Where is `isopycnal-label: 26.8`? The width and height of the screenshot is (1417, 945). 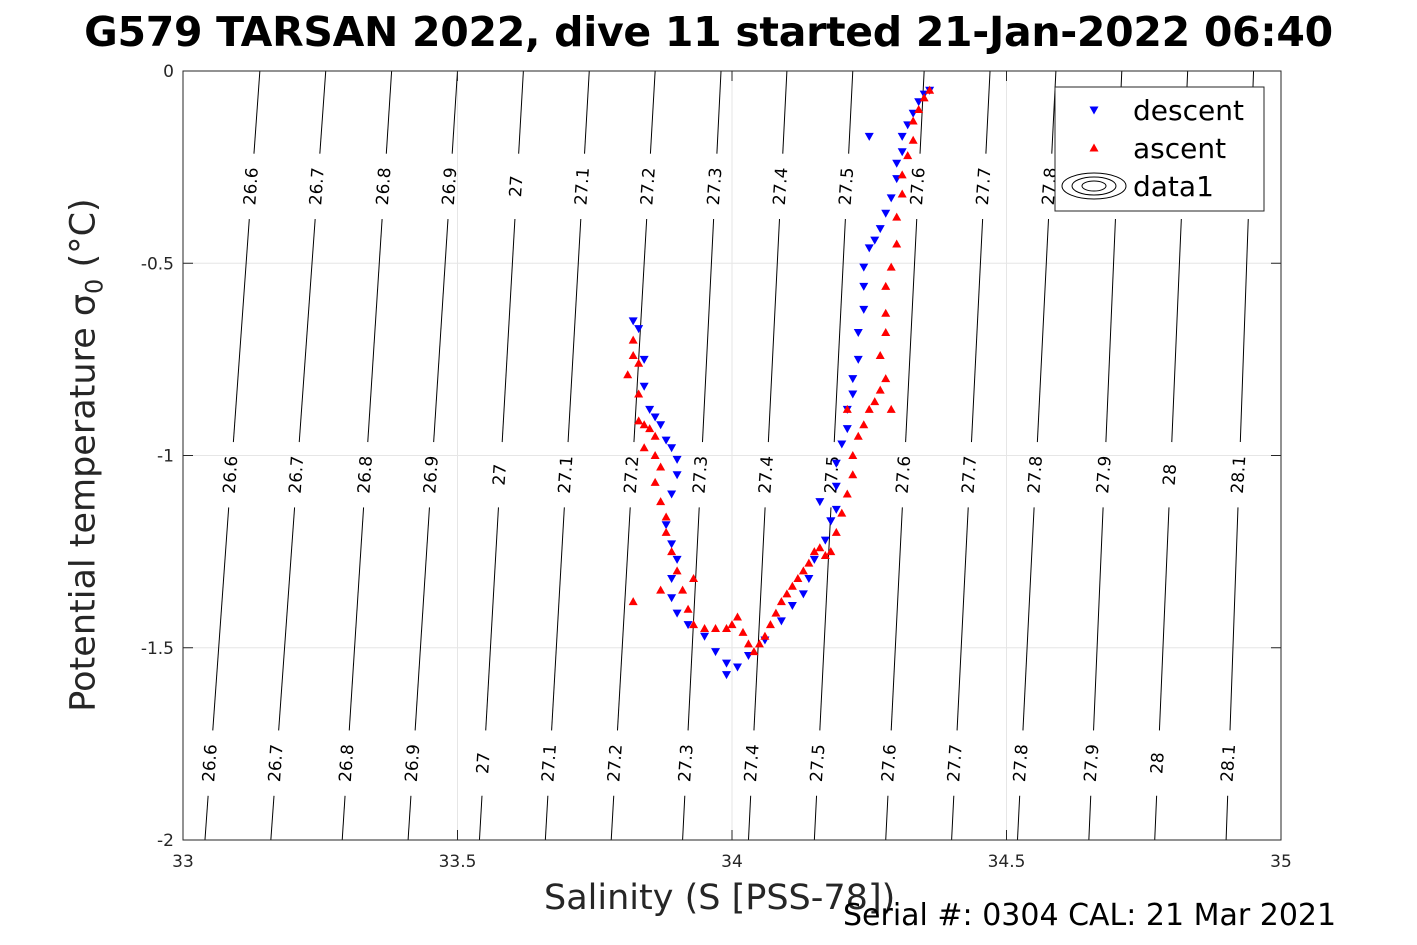
isopycnal-label: 26.8 is located at coordinates (384, 186).